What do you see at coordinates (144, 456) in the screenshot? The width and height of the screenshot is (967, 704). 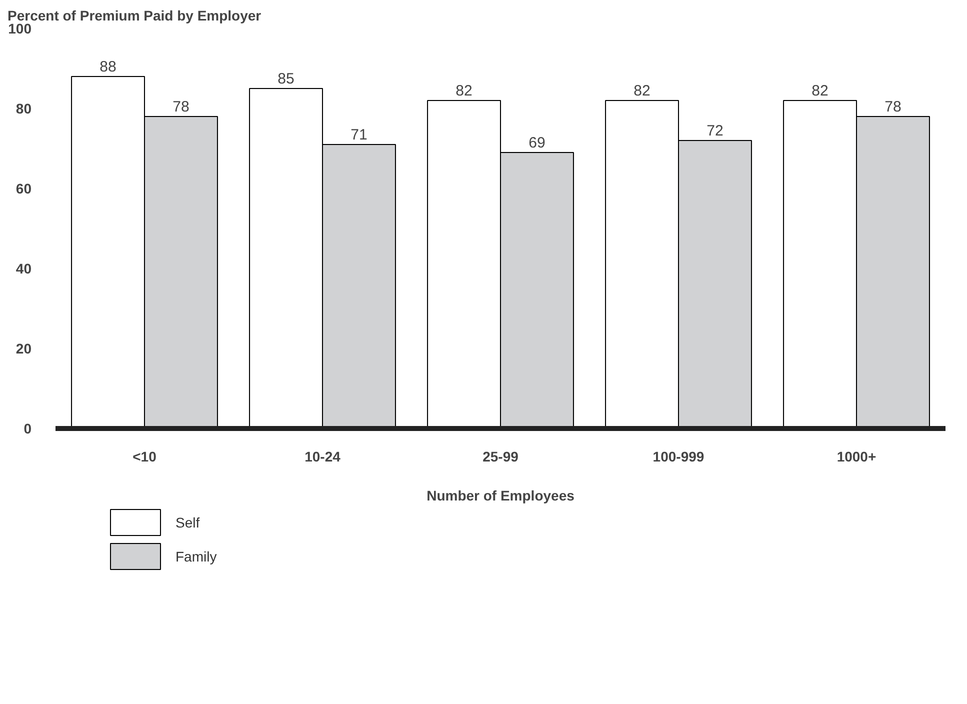 I see `x-tick-label: <10` at bounding box center [144, 456].